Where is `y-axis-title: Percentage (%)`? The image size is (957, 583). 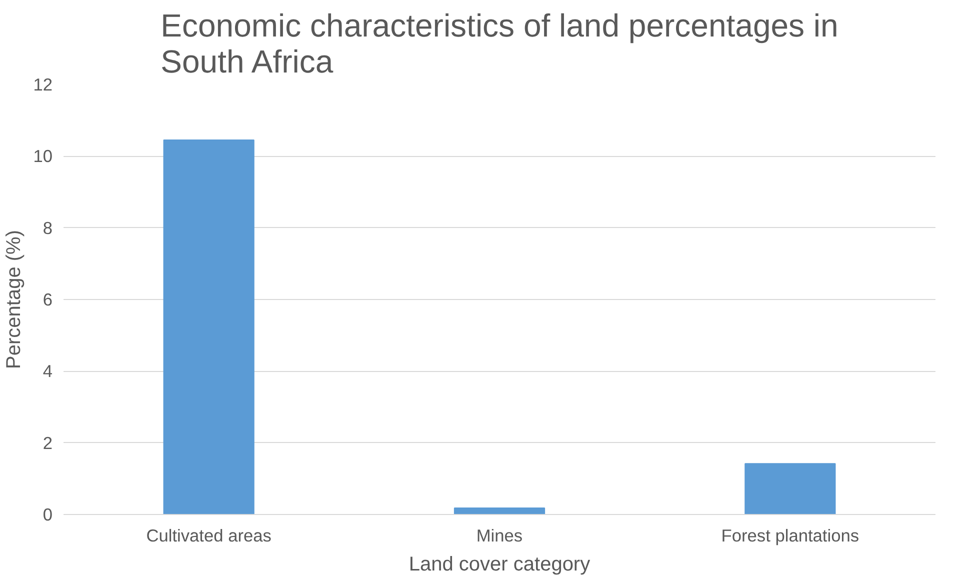
y-axis-title: Percentage (%) is located at coordinates (14, 299).